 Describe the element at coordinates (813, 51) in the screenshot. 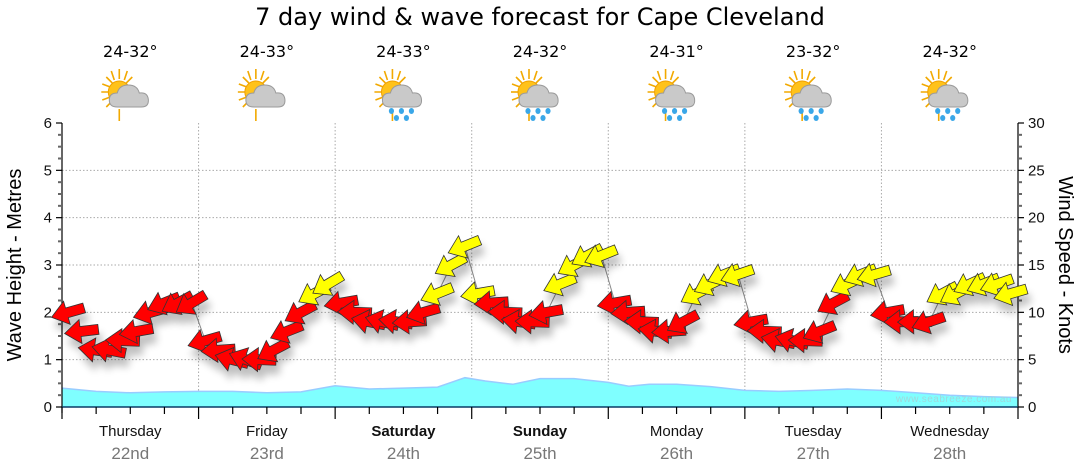

I see `day-temperature: 23-32°` at that location.